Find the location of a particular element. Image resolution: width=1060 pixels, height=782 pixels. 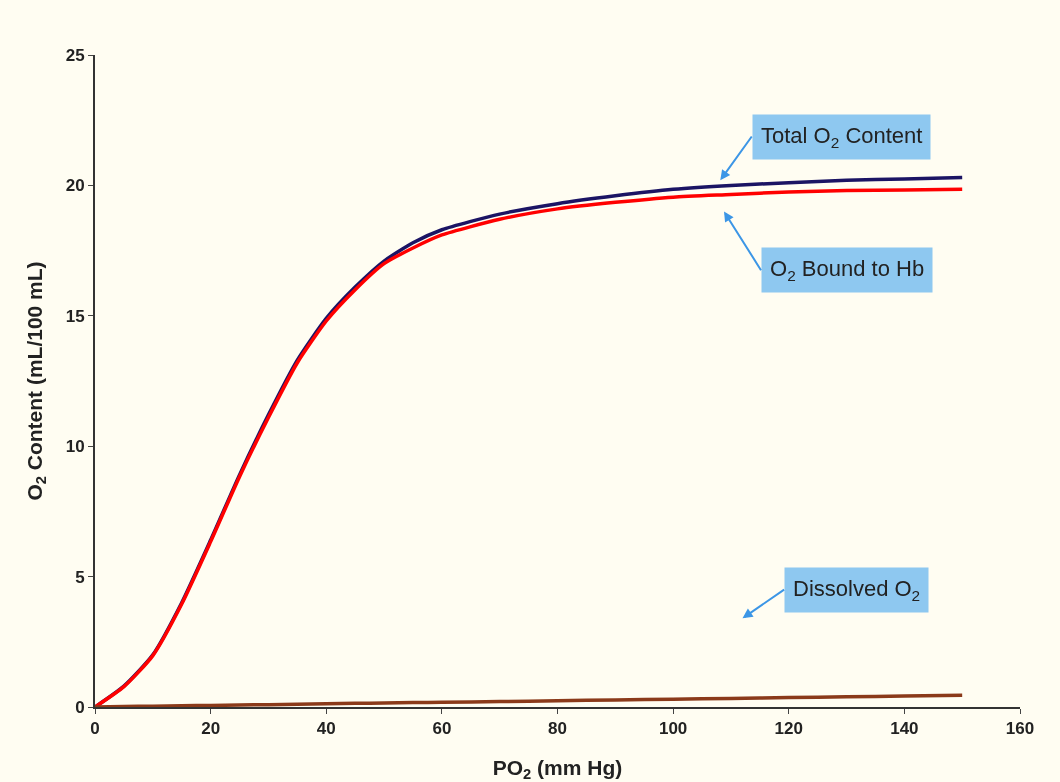

x-tick-label: 20 is located at coordinates (211, 729).